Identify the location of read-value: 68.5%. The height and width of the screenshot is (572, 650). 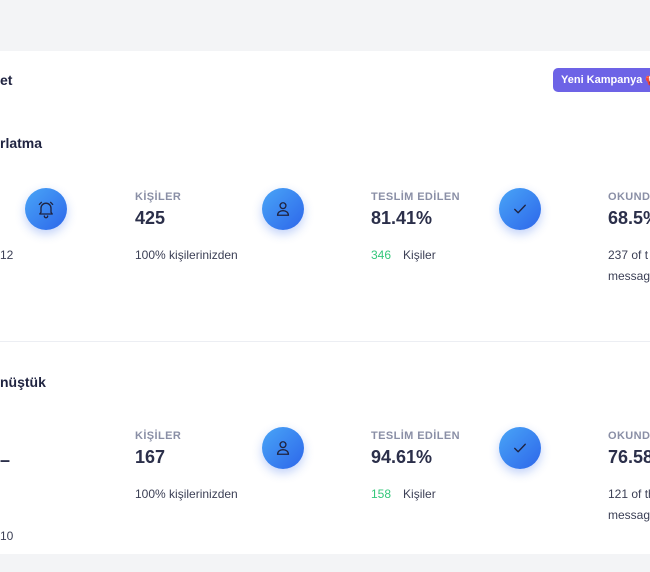
(629, 218).